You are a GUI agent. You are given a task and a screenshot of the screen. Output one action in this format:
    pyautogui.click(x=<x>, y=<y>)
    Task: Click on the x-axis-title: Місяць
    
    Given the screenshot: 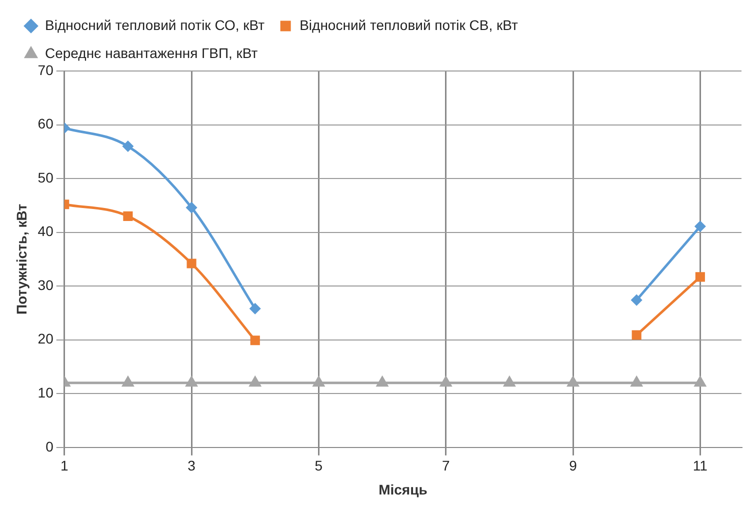 What is the action you would take?
    pyautogui.click(x=403, y=489)
    